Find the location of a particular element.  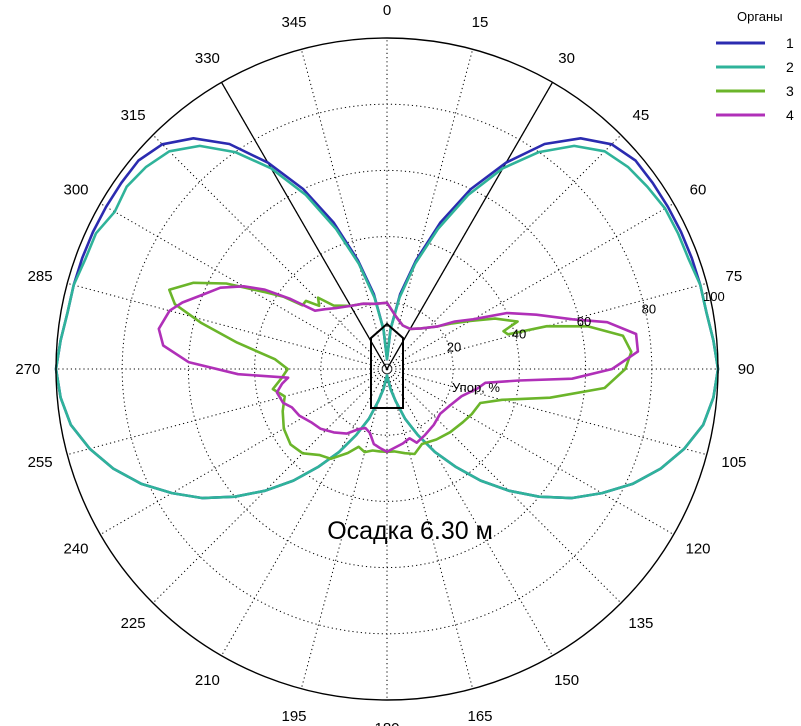

angle-label-345: 345 is located at coordinates (293, 22).